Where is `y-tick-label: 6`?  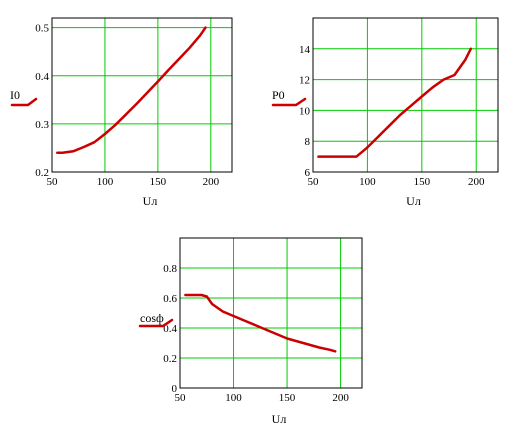 y-tick-label: 6 is located at coordinates (308, 173).